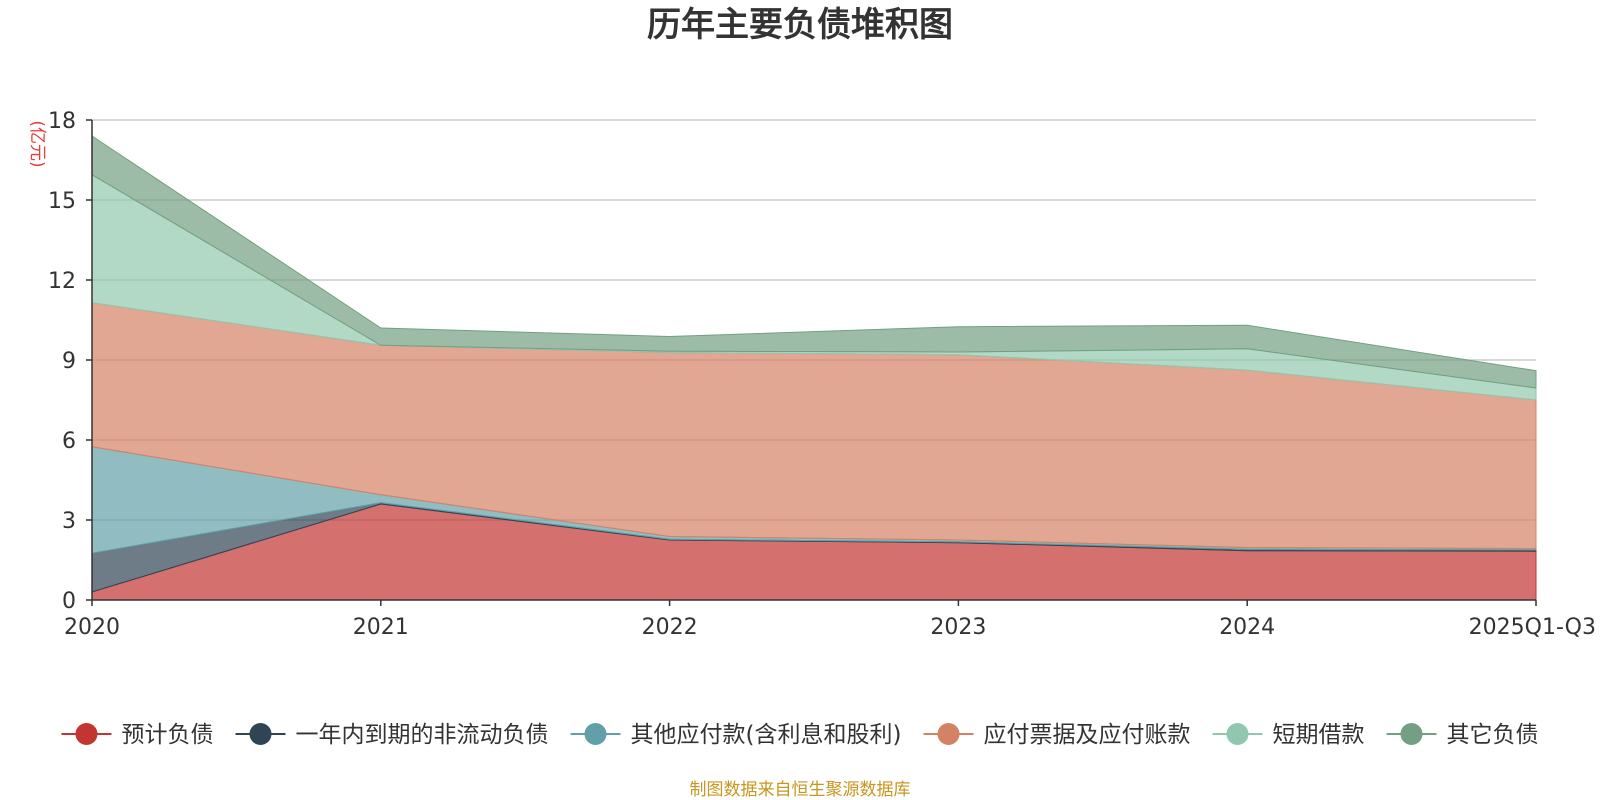 The width and height of the screenshot is (1600, 800). I want to click on x-tick-label: 2025Q1-Q3, so click(1532, 627).